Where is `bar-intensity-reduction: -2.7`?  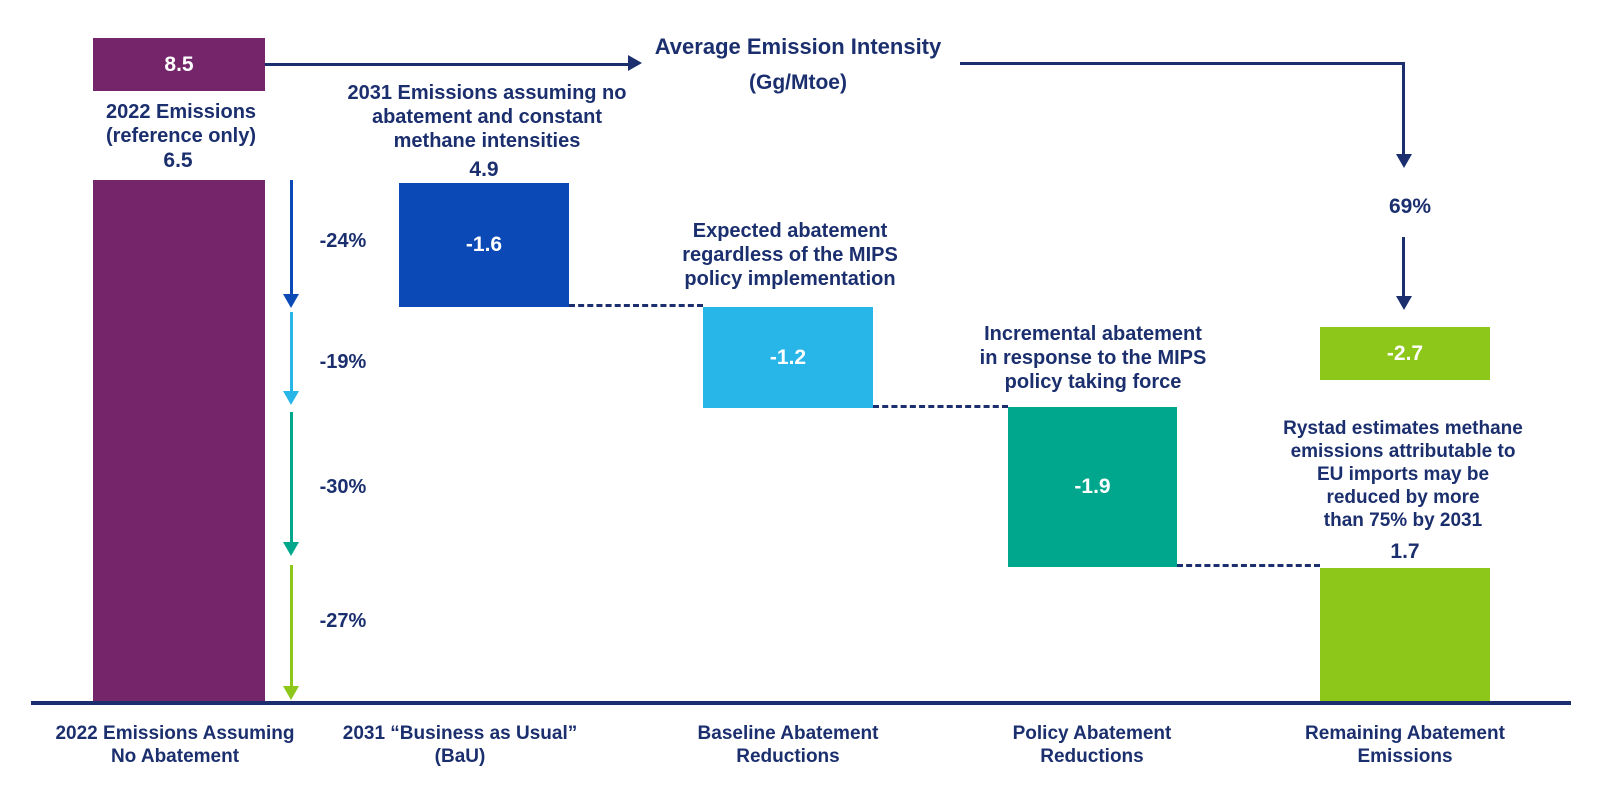
bar-intensity-reduction: -2.7 is located at coordinates (1405, 353).